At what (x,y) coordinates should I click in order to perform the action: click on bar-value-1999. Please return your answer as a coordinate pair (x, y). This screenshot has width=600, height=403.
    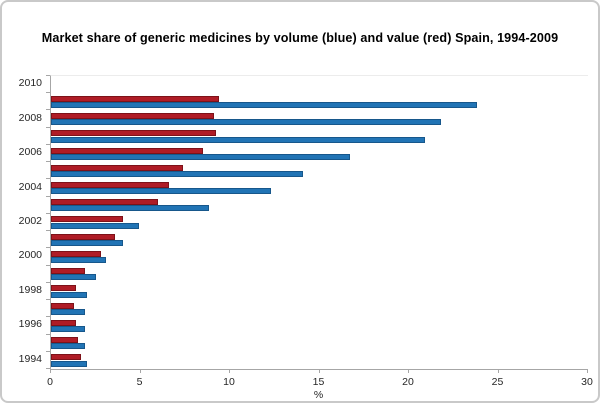
    Looking at the image, I should click on (68, 271).